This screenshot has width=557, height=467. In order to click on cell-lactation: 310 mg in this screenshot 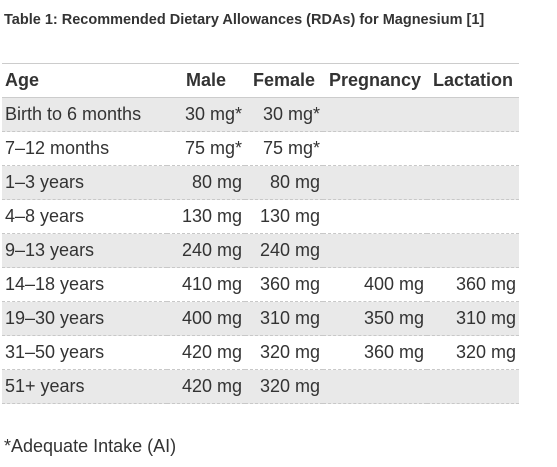, I will do `click(473, 318)`.